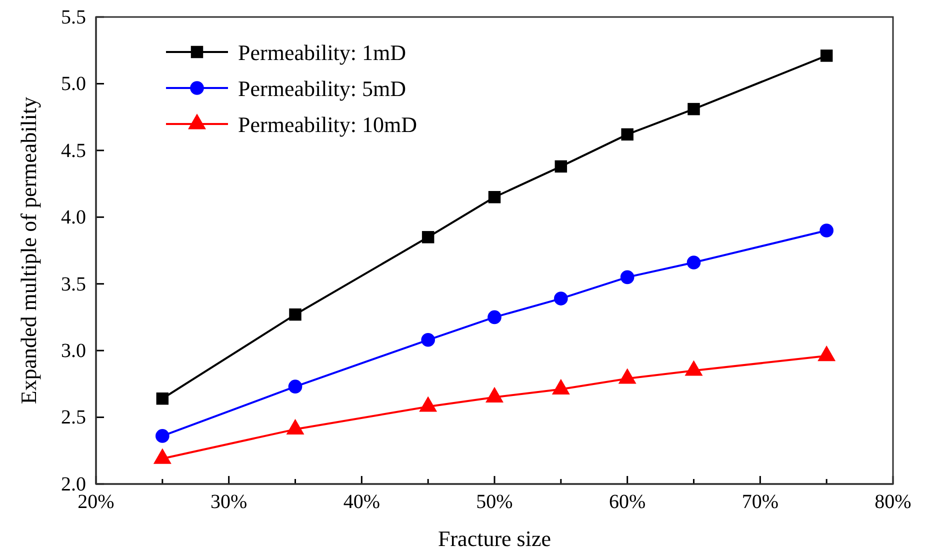 Image resolution: width=925 pixels, height=553 pixels. What do you see at coordinates (73, 151) in the screenshot?
I see `y-tick-label: 4.5` at bounding box center [73, 151].